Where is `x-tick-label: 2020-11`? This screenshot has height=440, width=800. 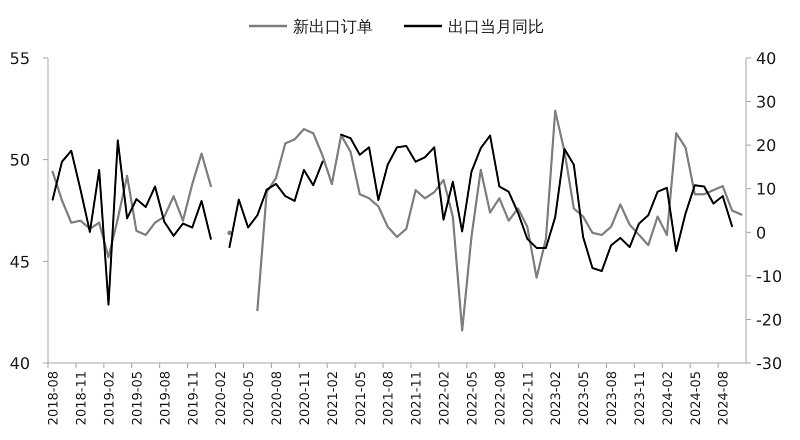 x-tick-label: 2020-11 is located at coordinates (305, 398).